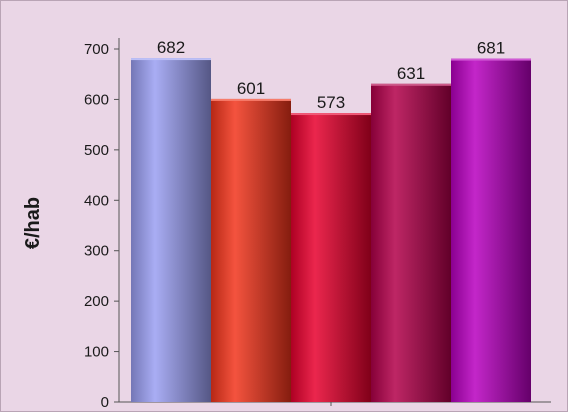  Describe the element at coordinates (96, 352) in the screenshot. I see `y-tick-label: 100` at that location.